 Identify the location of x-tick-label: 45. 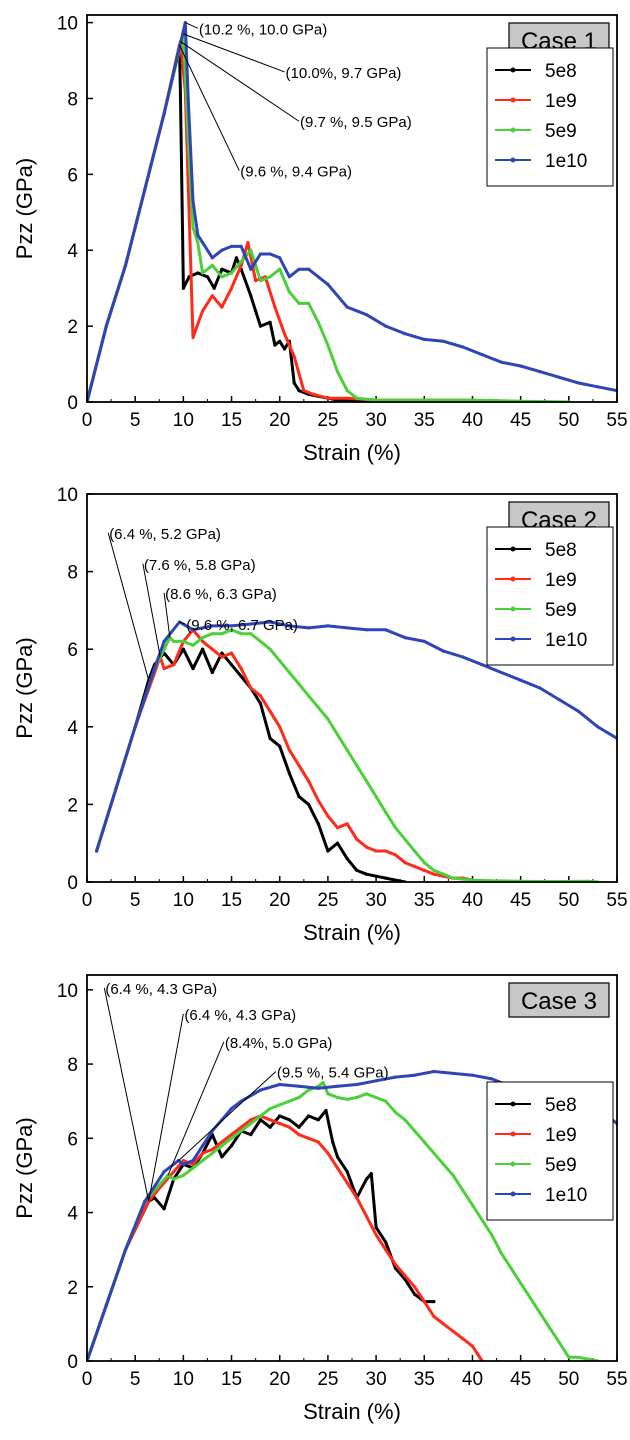
(520, 900).